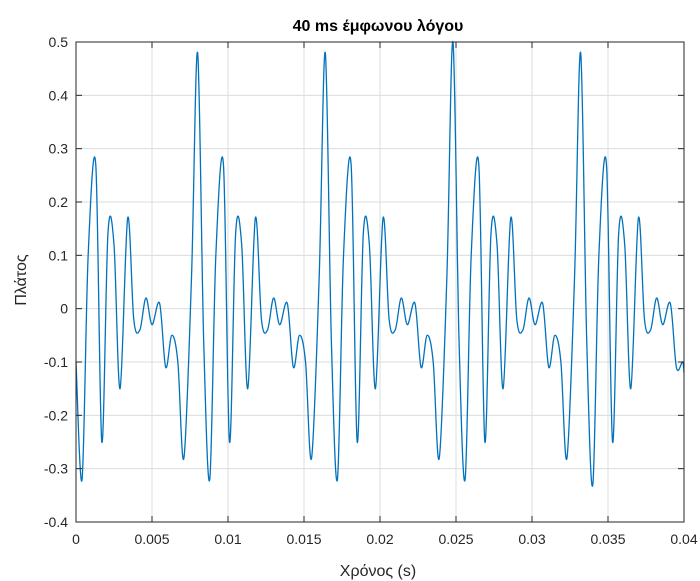  I want to click on x-tick-label: 0.015, so click(303, 539).